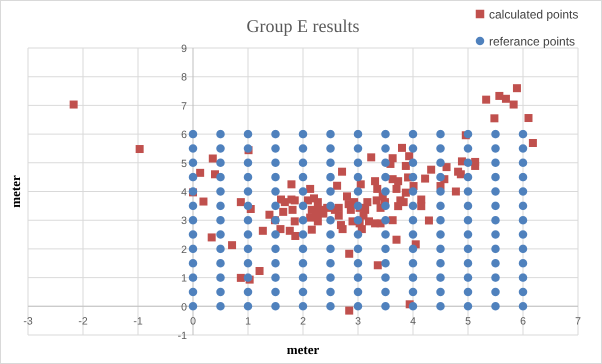 This screenshot has height=364, width=602. I want to click on x-tick-label: -1, so click(138, 321).